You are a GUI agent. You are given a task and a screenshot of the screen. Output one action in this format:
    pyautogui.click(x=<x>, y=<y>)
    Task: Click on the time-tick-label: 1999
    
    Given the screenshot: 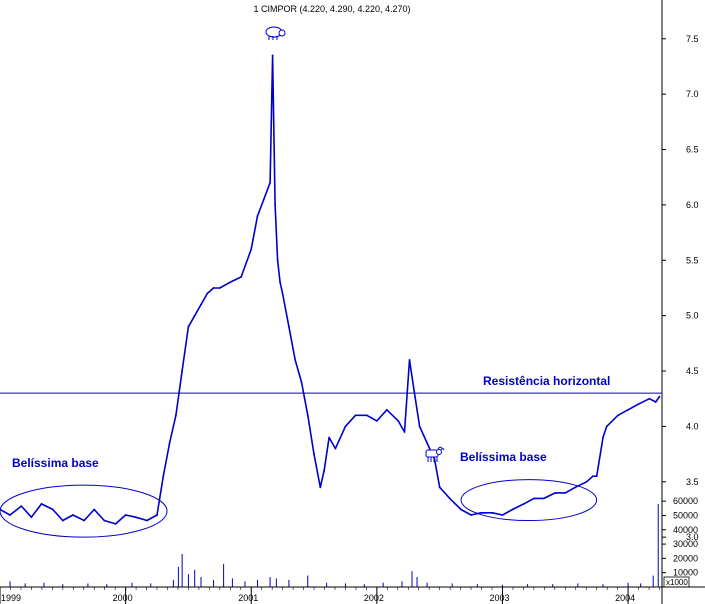 What is the action you would take?
    pyautogui.click(x=11, y=598)
    